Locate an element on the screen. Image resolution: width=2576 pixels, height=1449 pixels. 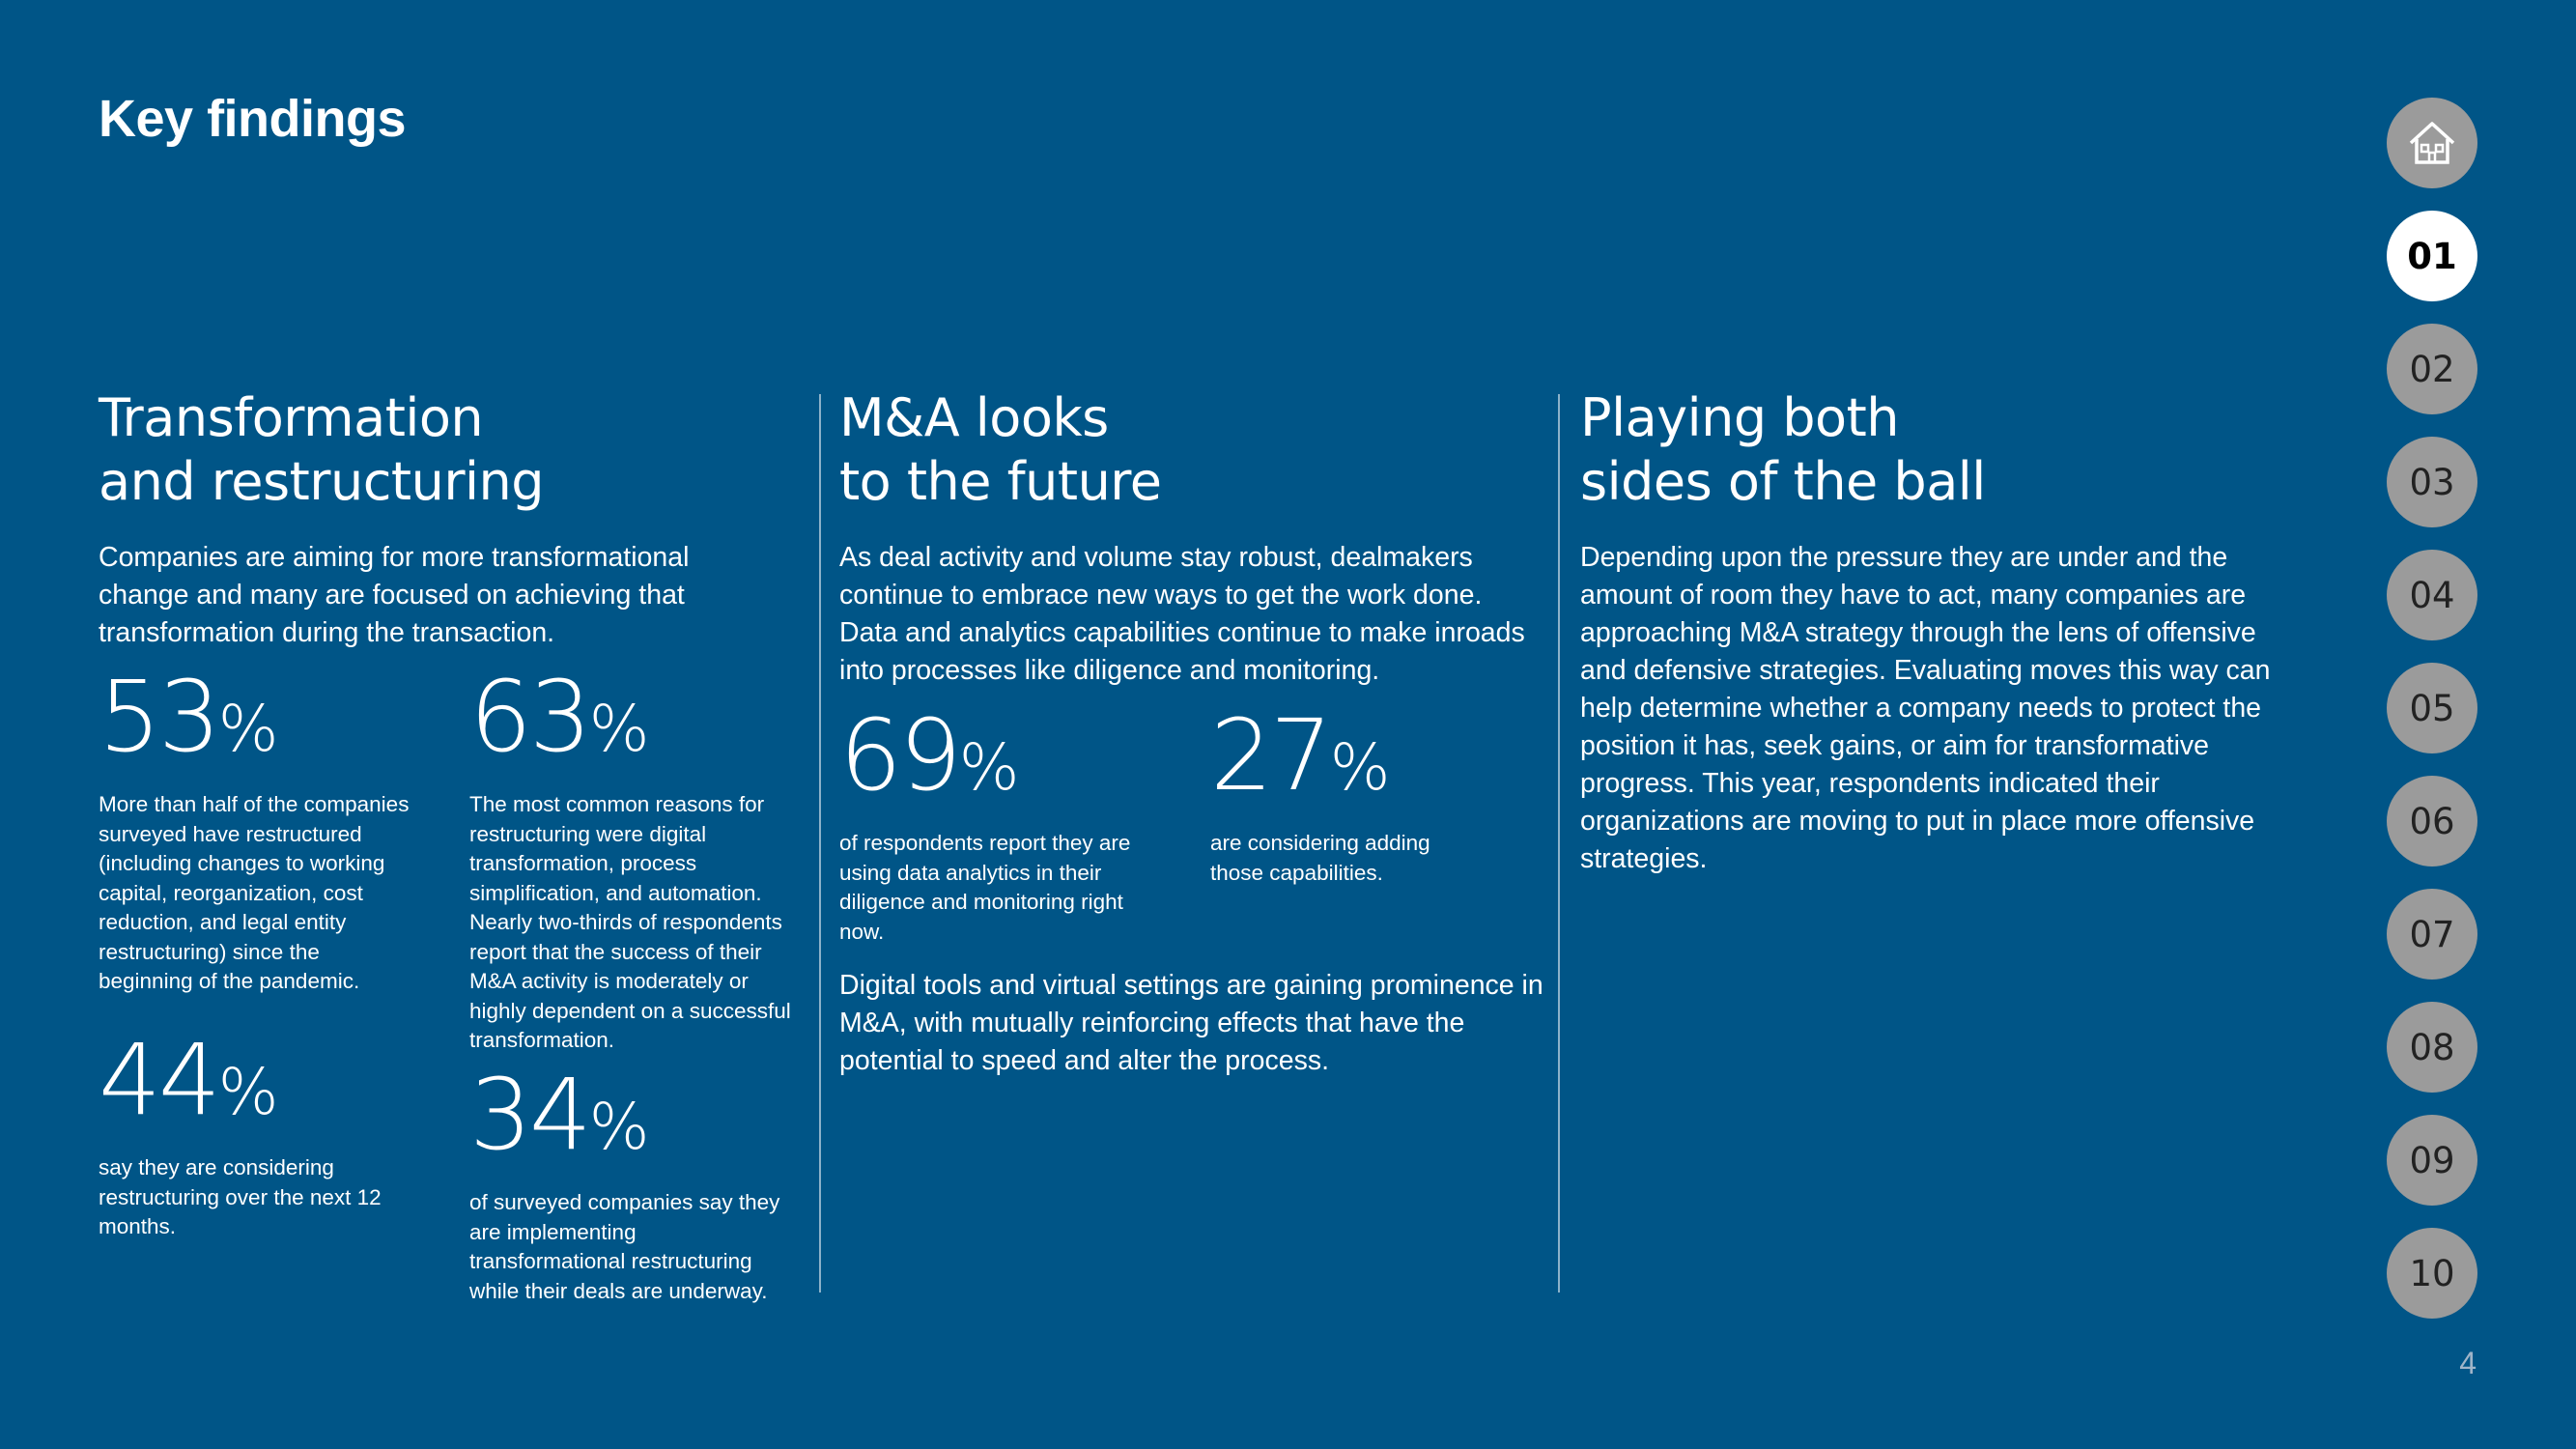
nav-section-10: 10 is located at coordinates (2432, 1273).